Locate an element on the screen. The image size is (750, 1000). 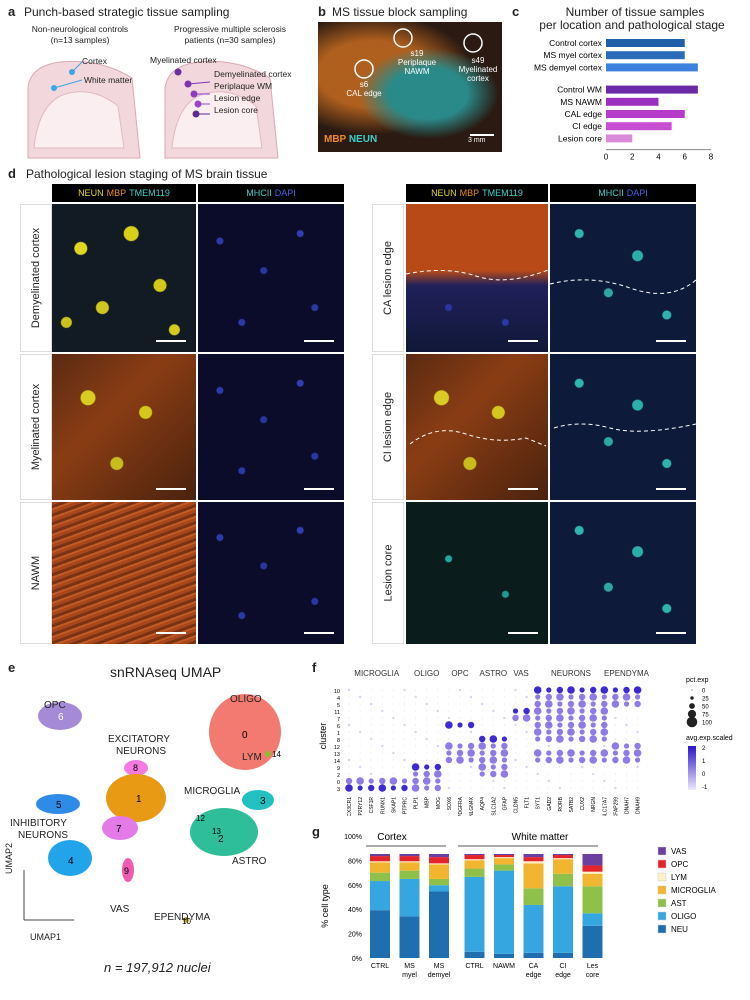
label-excitatory: EXCITATORY is located at coordinates (139, 739).